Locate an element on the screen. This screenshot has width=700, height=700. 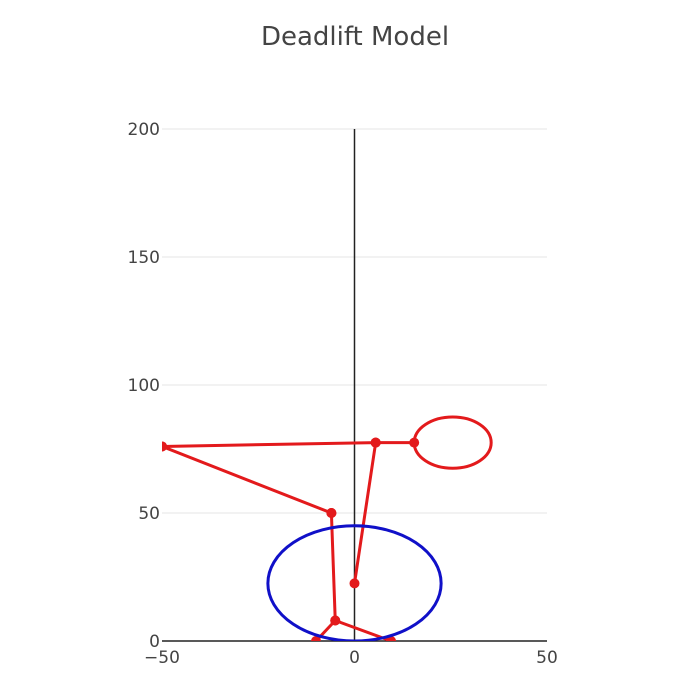
y-tick-label: 0 is located at coordinates (154, 642).